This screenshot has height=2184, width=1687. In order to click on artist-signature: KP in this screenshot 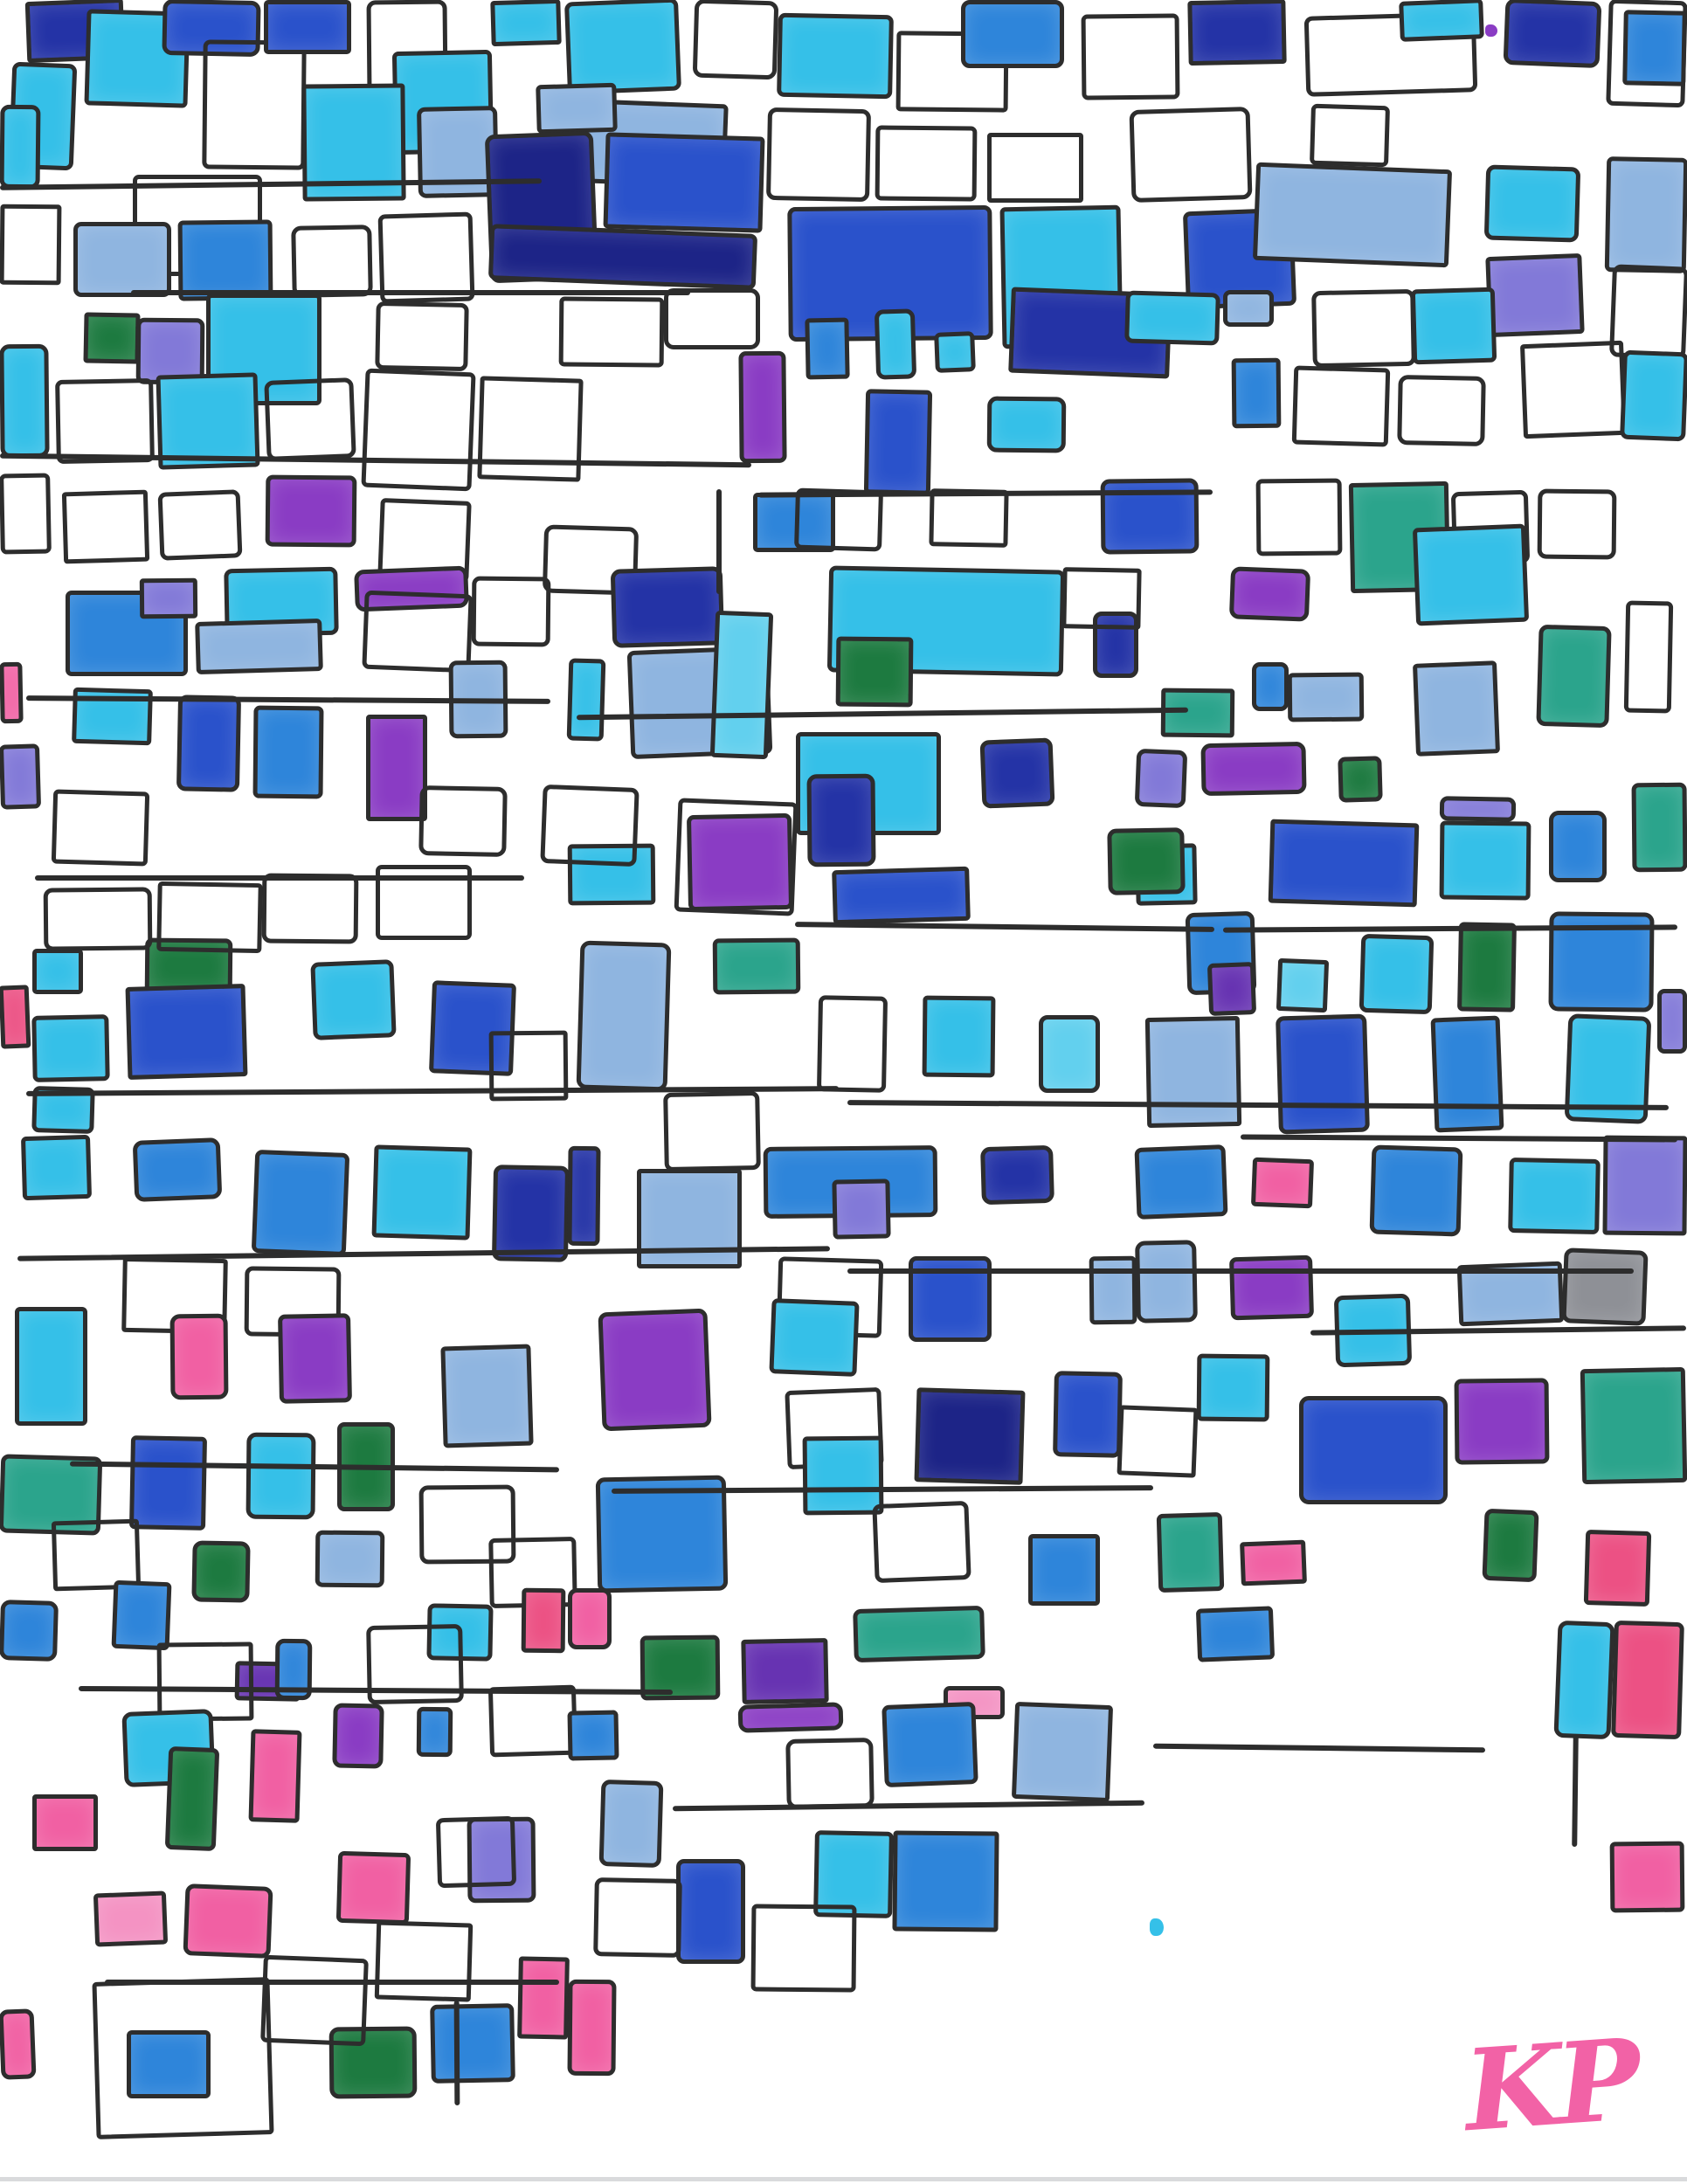, I will do `click(1550, 2086)`.